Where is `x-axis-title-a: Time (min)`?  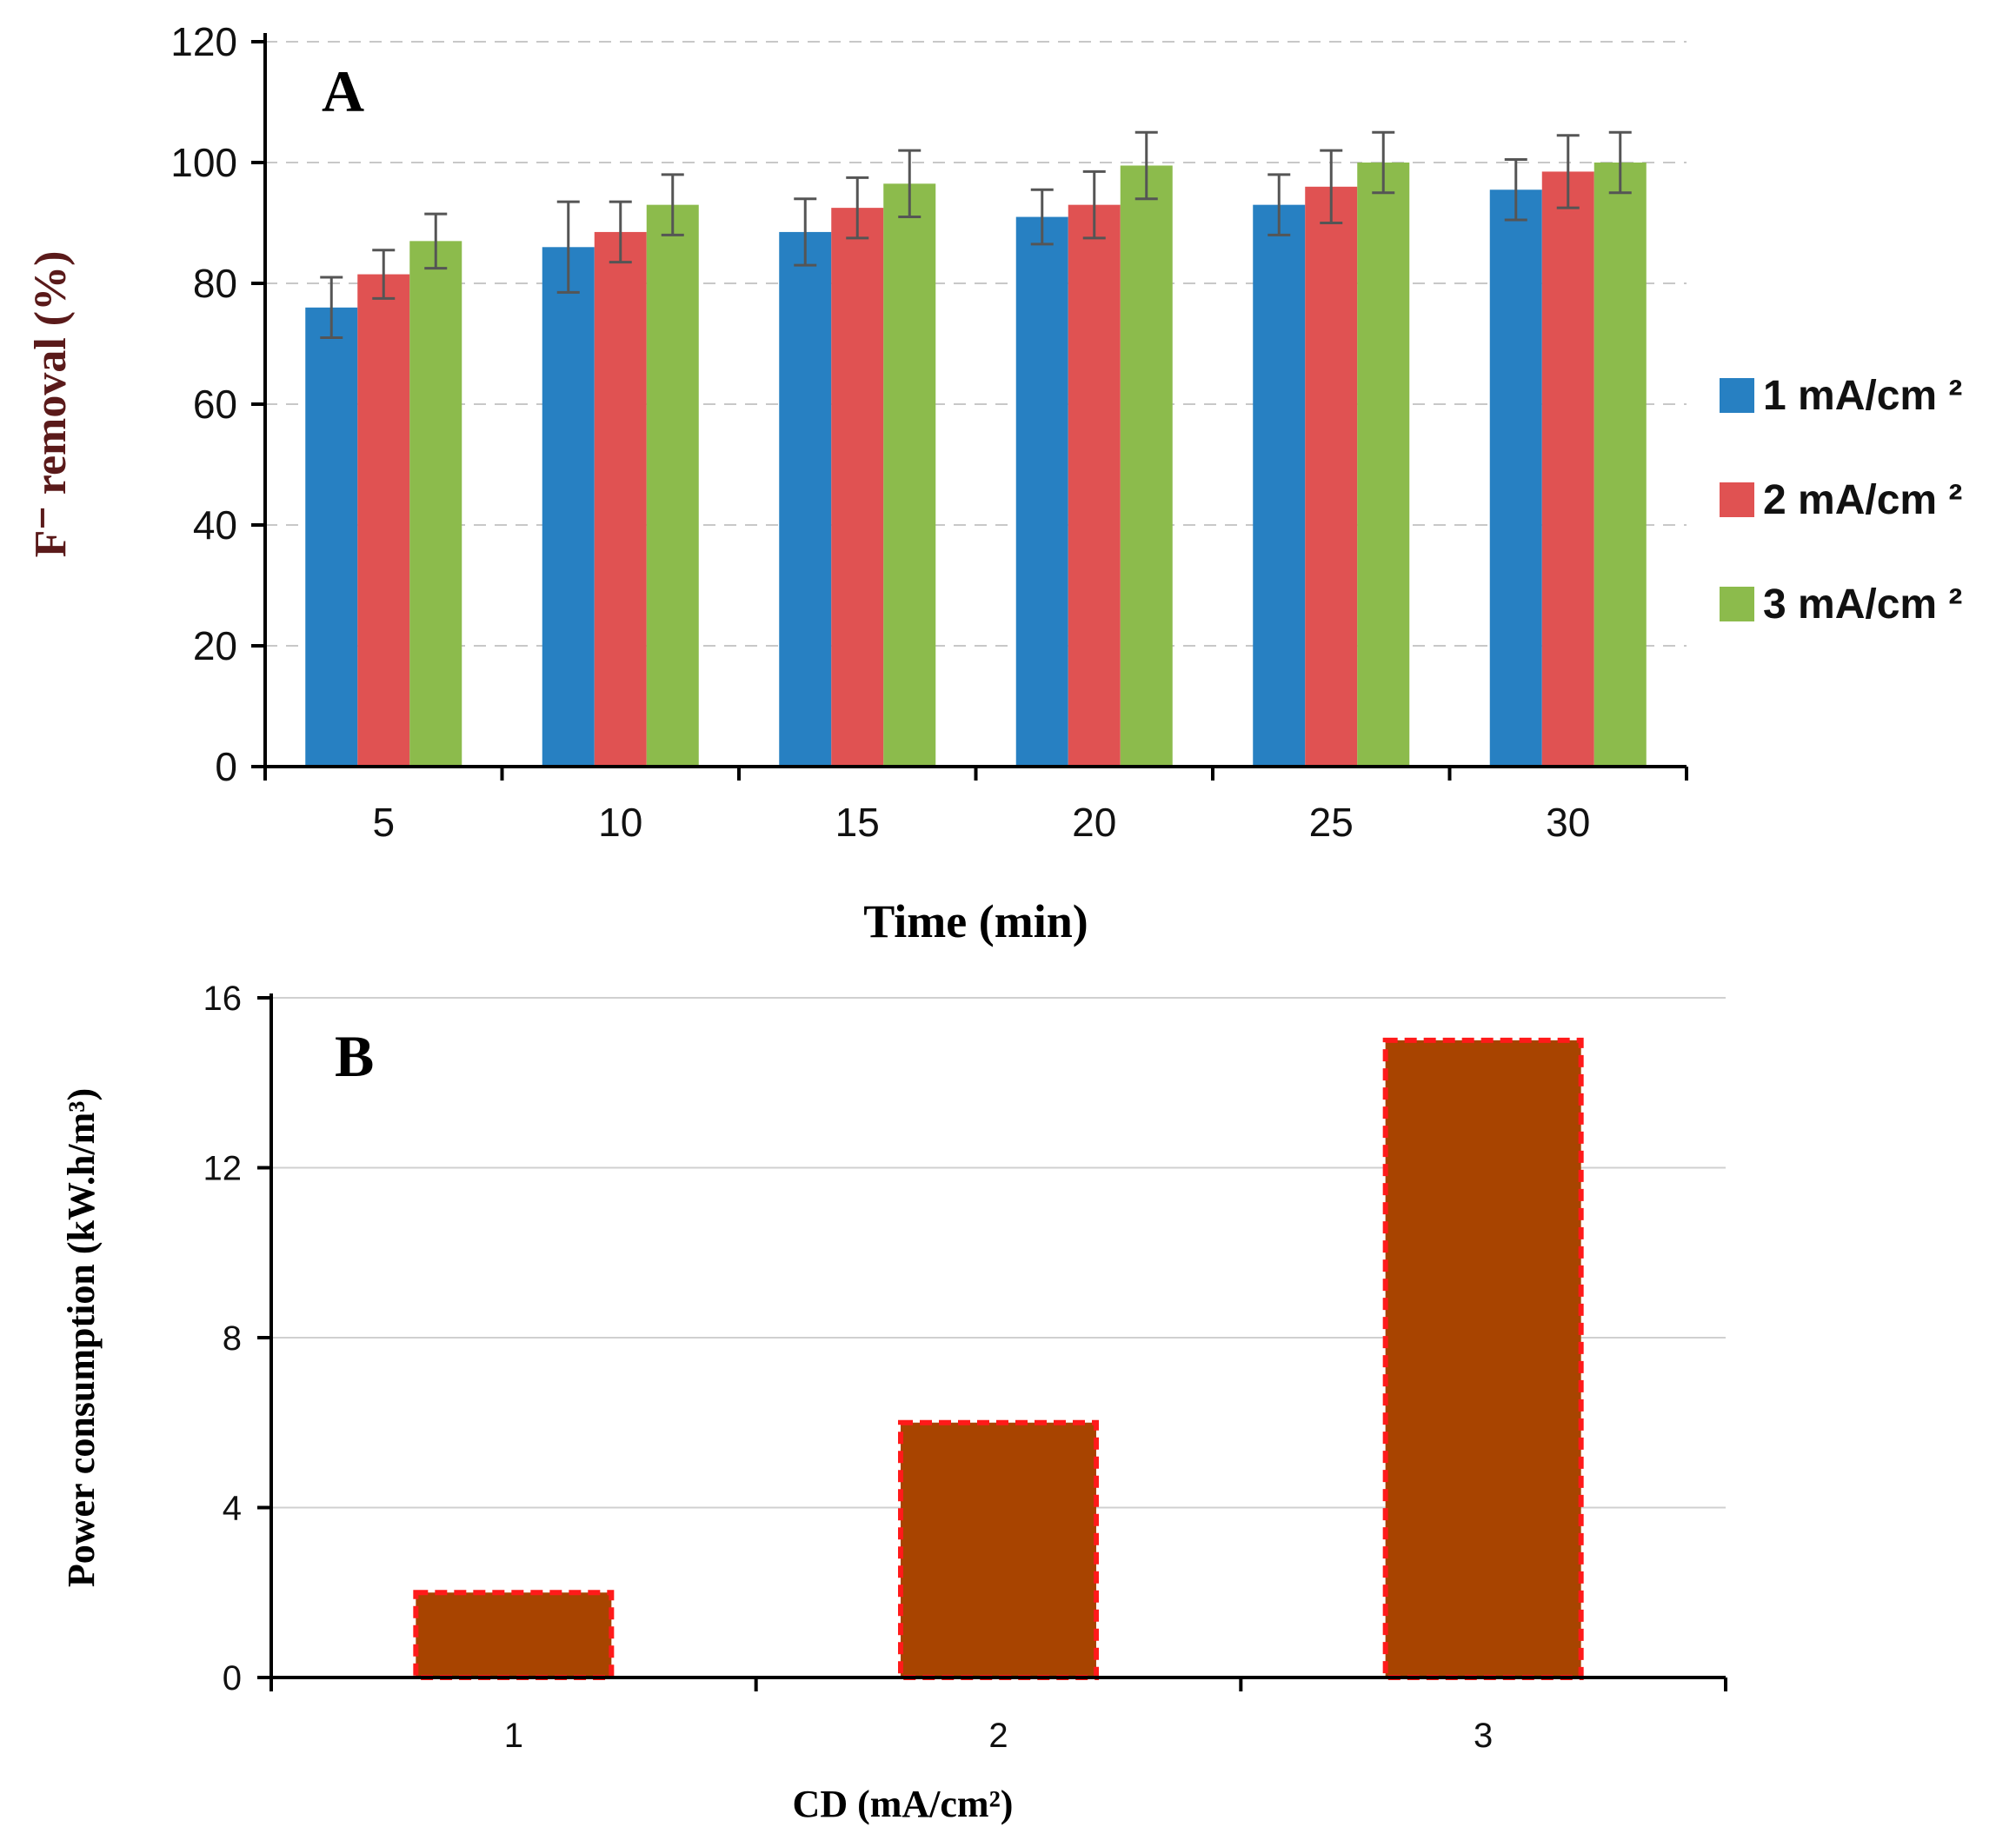 x-axis-title-a: Time (min) is located at coordinates (975, 921).